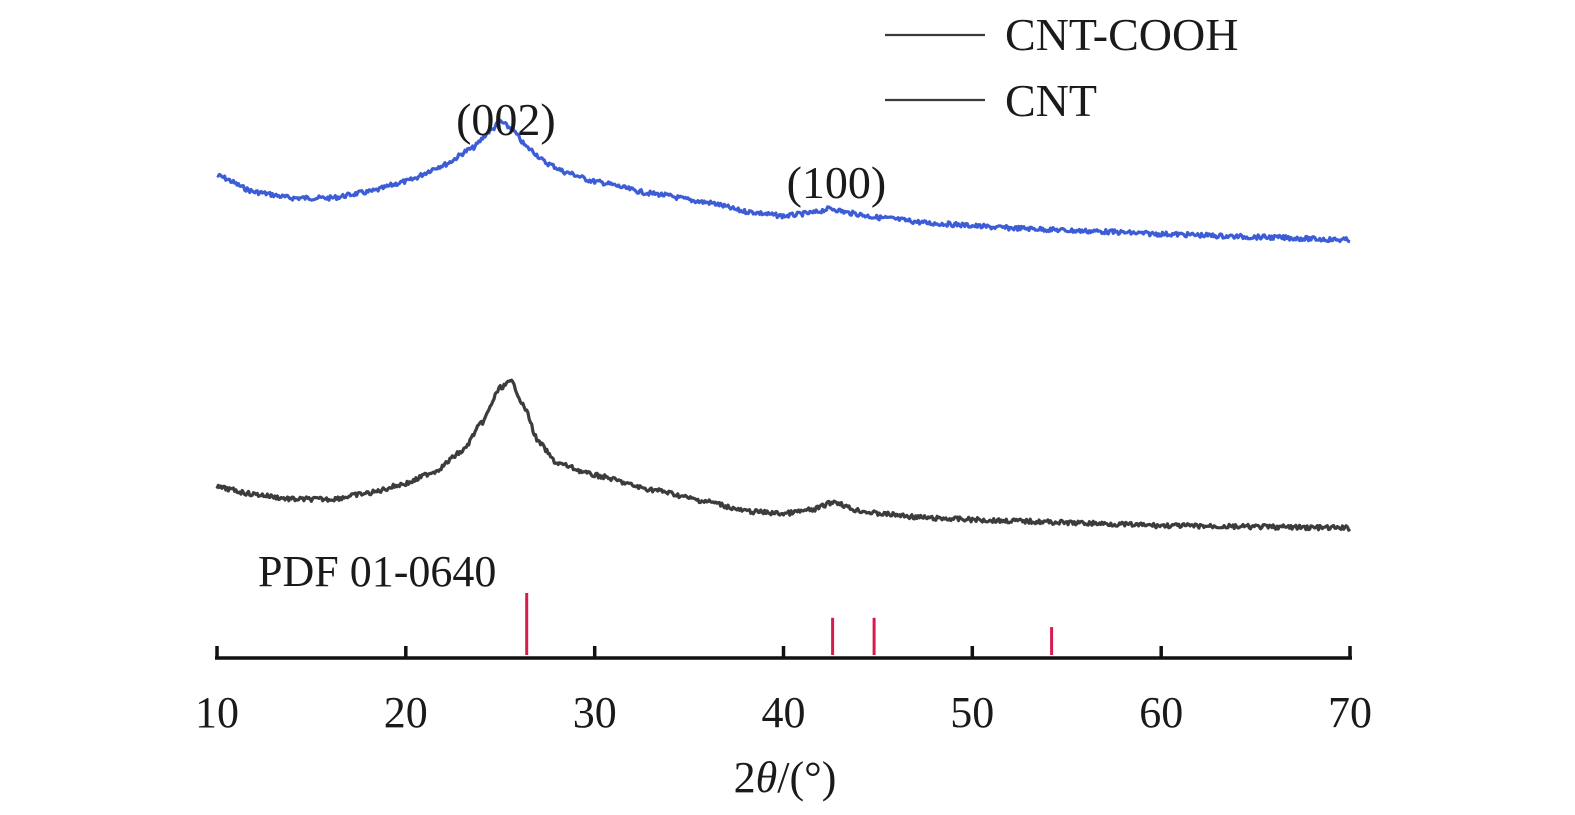  I want to click on x-tick-label: 30, so click(595, 712).